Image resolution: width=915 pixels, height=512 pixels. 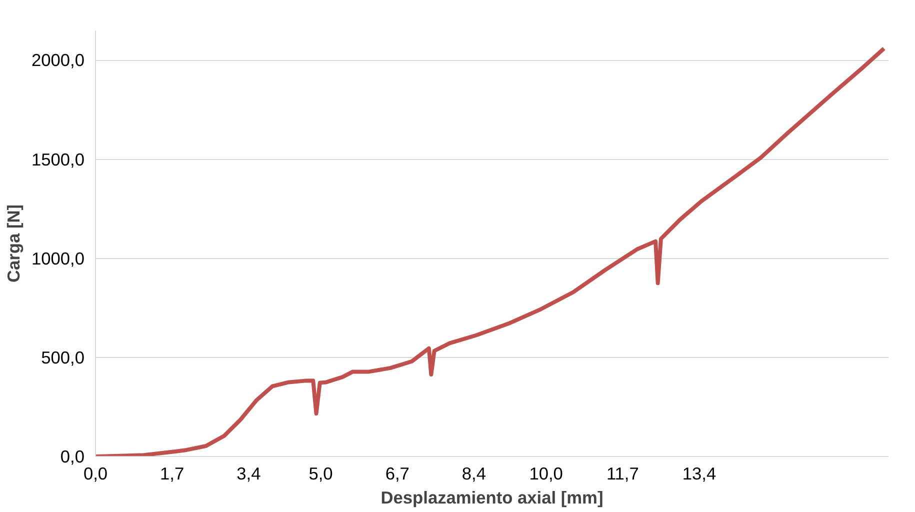 I want to click on x-tick-label: 11,7, so click(x=622, y=474).